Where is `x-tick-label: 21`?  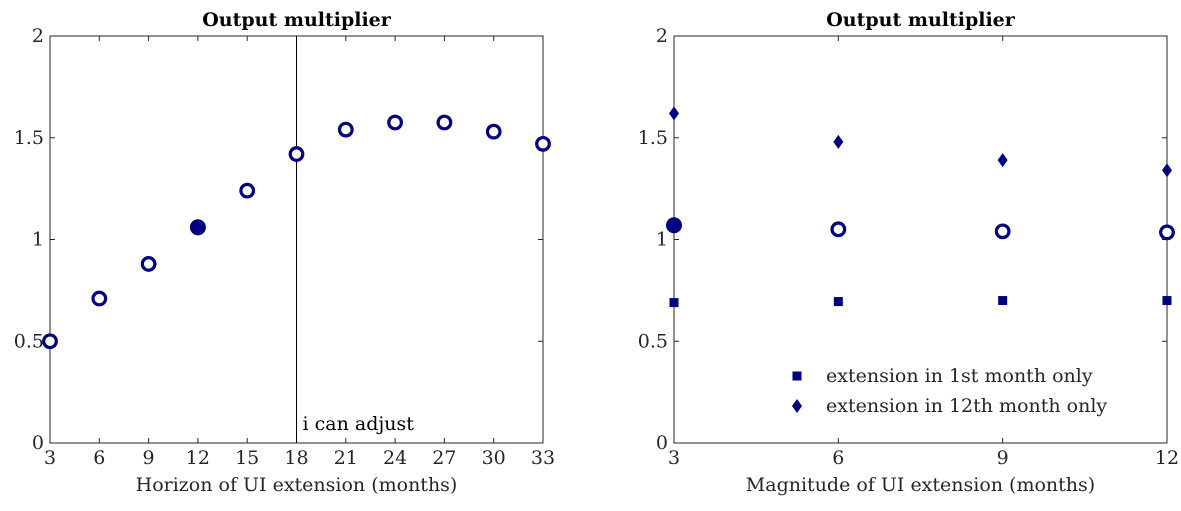
x-tick-label: 21 is located at coordinates (346, 458).